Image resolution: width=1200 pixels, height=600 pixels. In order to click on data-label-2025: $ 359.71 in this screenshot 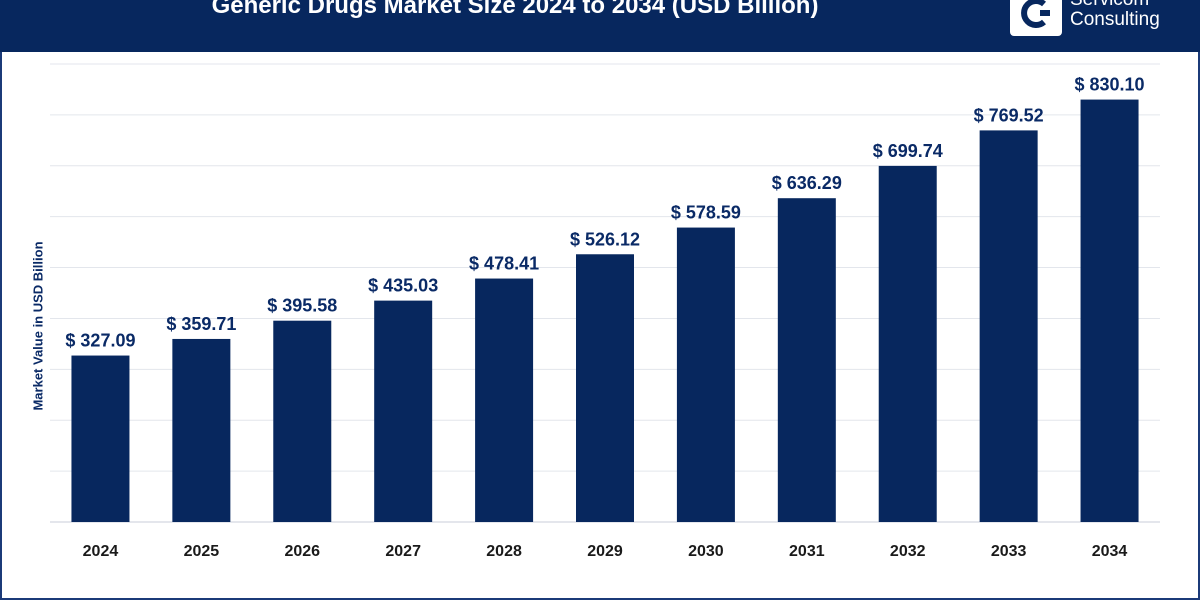, I will do `click(201, 324)`.